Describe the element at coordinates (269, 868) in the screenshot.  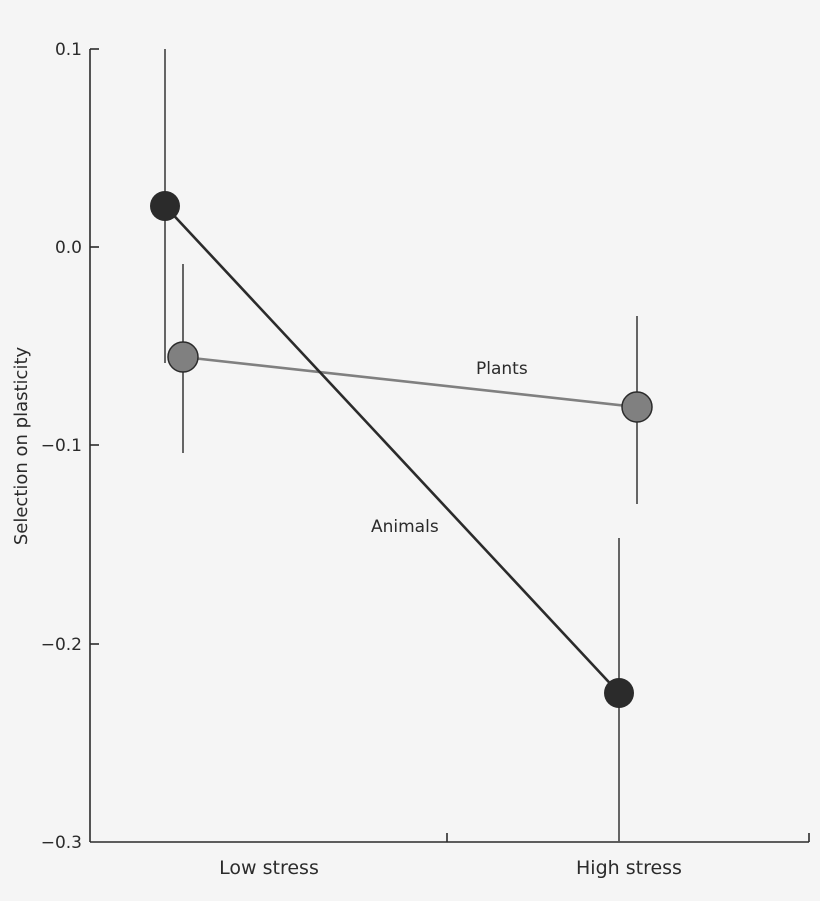
I see `x-category-label-low-stress: Low stress` at that location.